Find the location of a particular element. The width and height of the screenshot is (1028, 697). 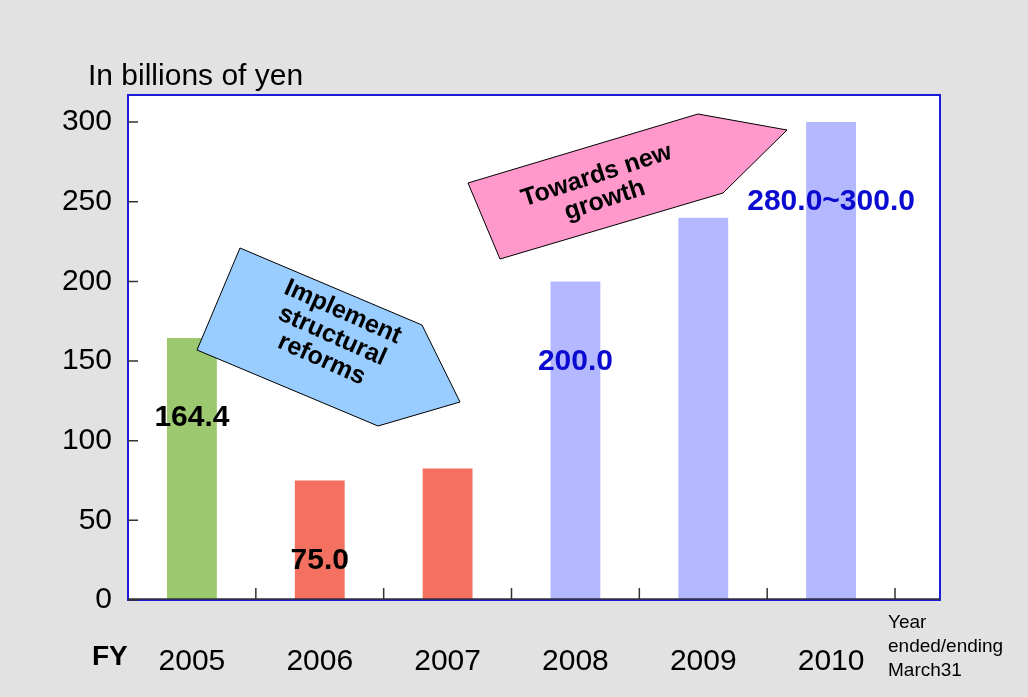

x-tick-label: 2010 is located at coordinates (831, 660).